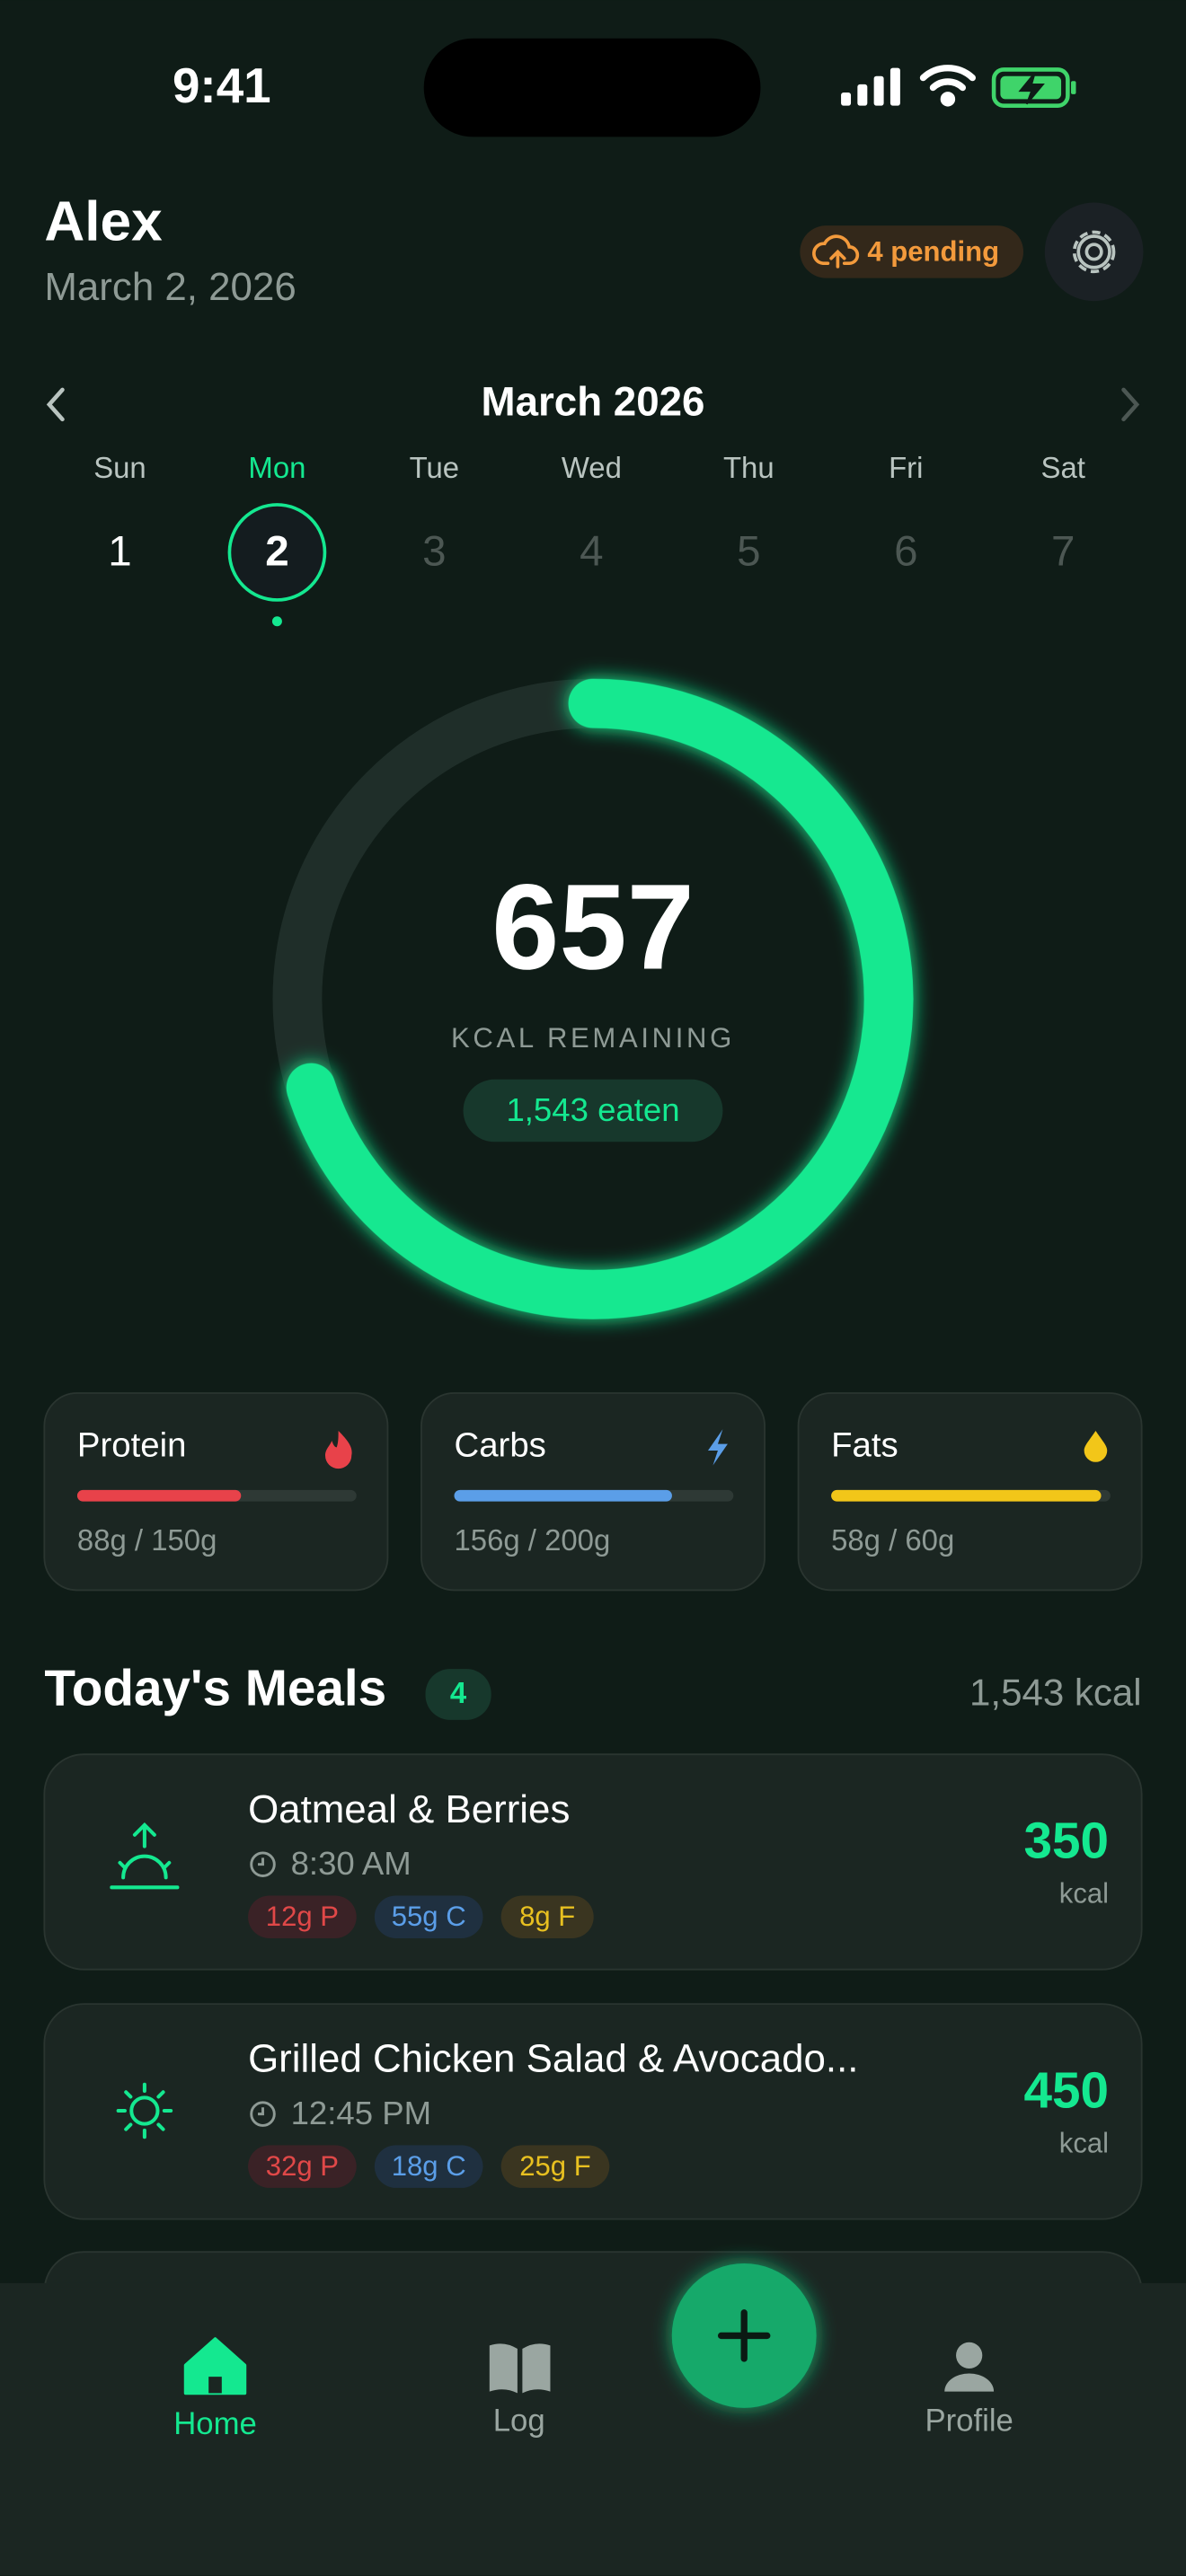 This screenshot has height=2576, width=1186. I want to click on pending-badge: 4 pending, so click(912, 251).